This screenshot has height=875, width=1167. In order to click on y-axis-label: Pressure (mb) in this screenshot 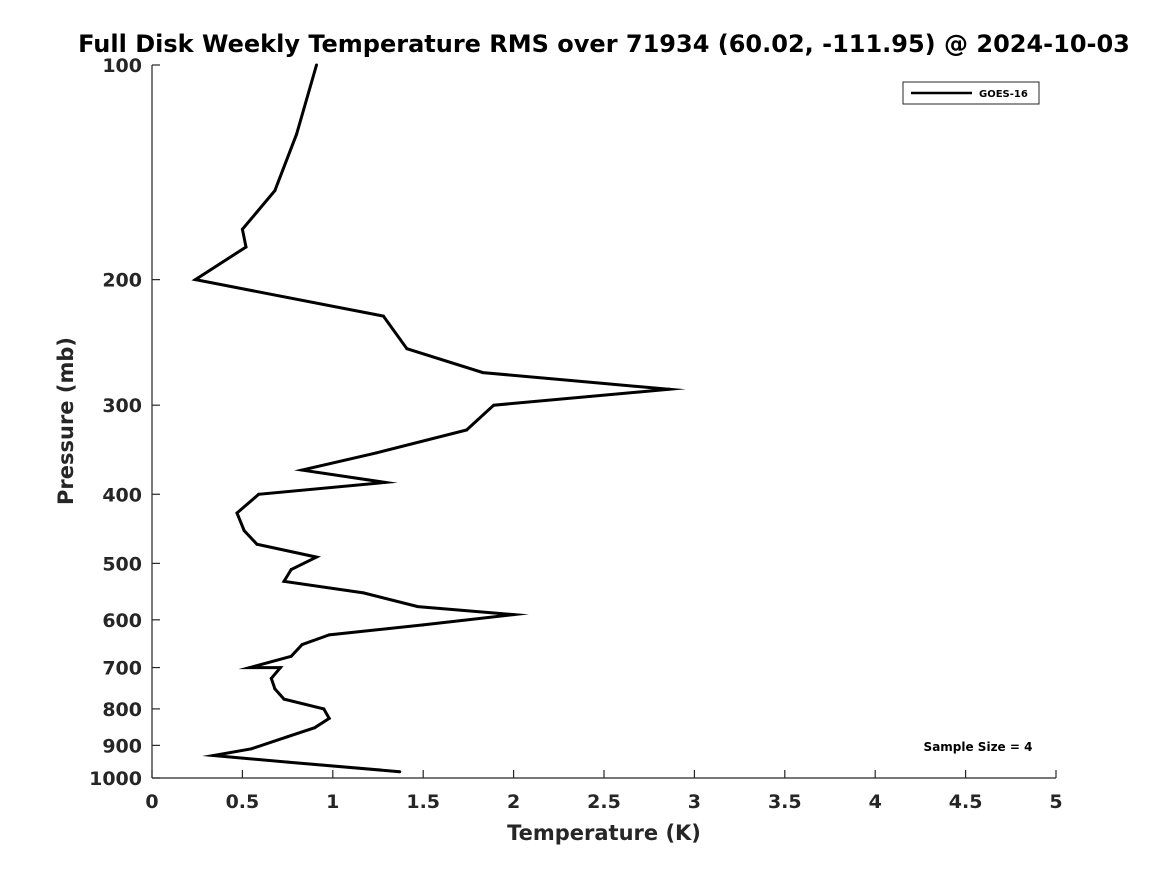, I will do `click(66, 421)`.